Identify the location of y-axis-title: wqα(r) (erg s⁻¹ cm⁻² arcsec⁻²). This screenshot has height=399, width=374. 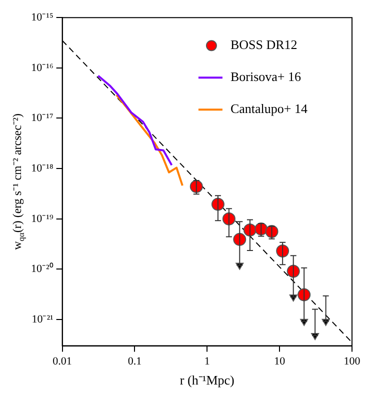
(18, 181).